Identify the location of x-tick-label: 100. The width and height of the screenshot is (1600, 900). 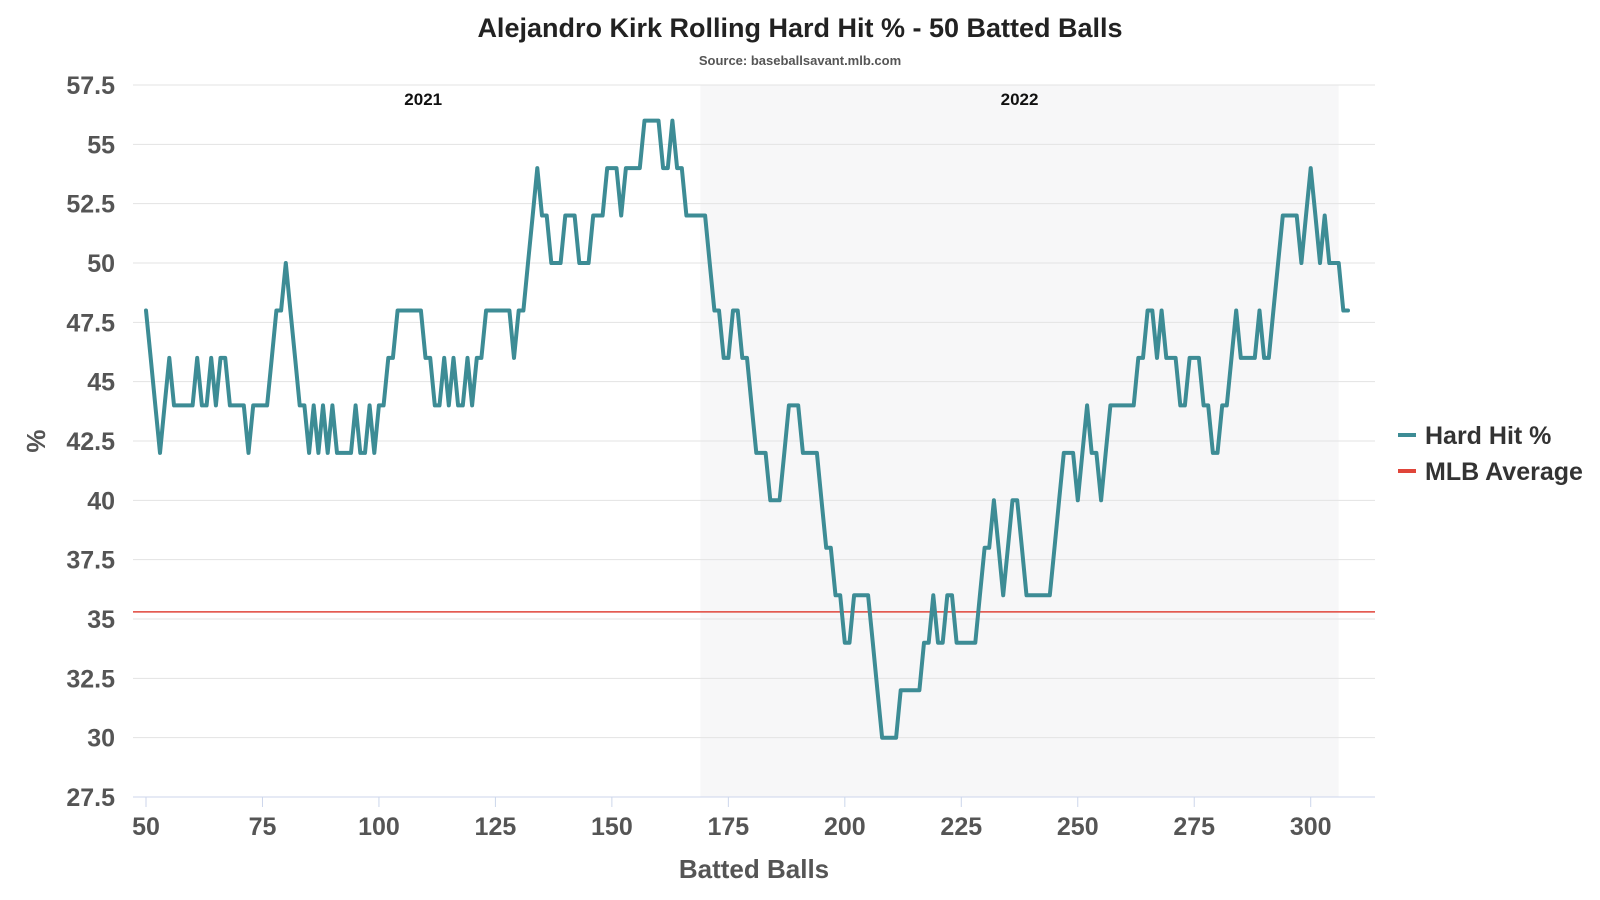
(379, 827).